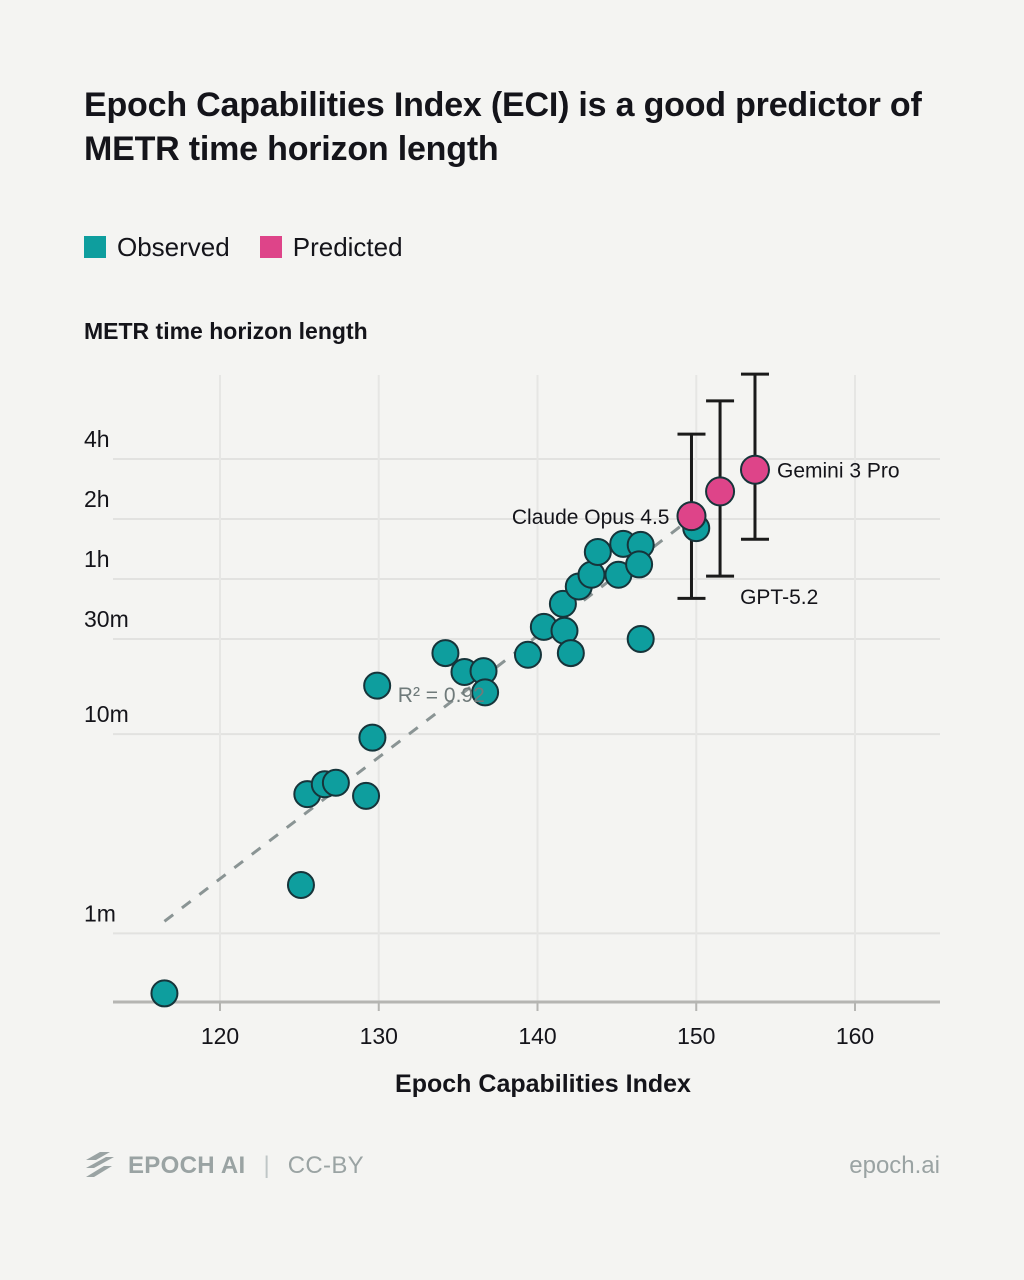  Describe the element at coordinates (838, 471) in the screenshot. I see `point-label: Gemini 3 Pro` at that location.